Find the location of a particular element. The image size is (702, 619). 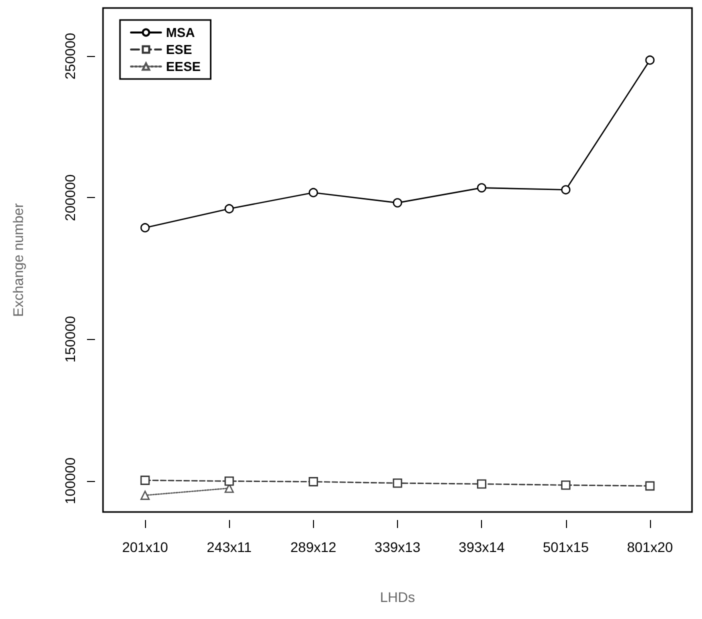

legend-label: MSA is located at coordinates (181, 32).